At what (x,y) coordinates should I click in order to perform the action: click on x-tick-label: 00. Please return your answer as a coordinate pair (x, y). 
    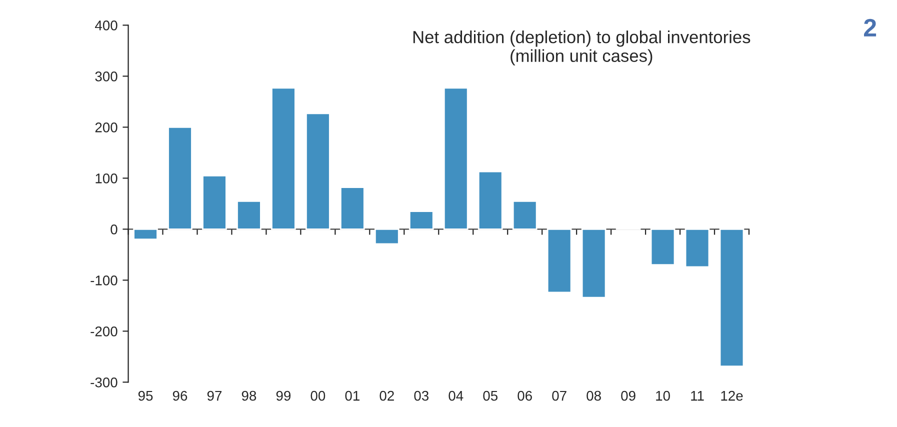
    Looking at the image, I should click on (318, 395).